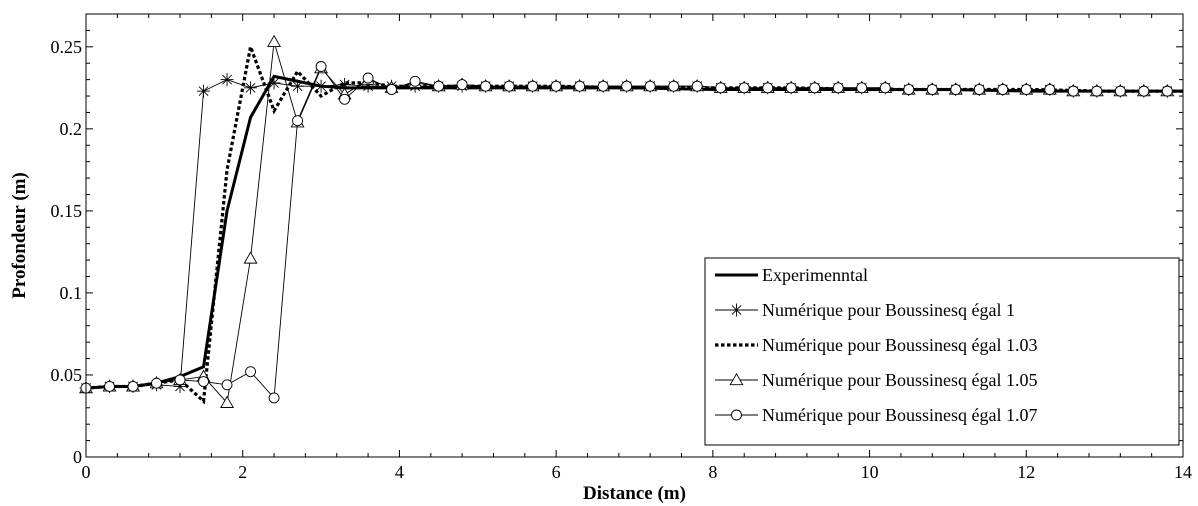 Image resolution: width=1198 pixels, height=506 pixels. What do you see at coordinates (556, 472) in the screenshot?
I see `x-tick-label: 6` at bounding box center [556, 472].